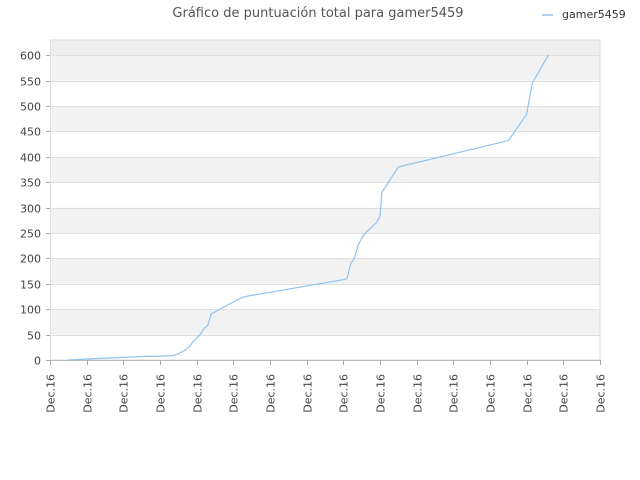 The width and height of the screenshot is (640, 480). What do you see at coordinates (30, 107) in the screenshot?
I see `y-tick-label: 500` at bounding box center [30, 107].